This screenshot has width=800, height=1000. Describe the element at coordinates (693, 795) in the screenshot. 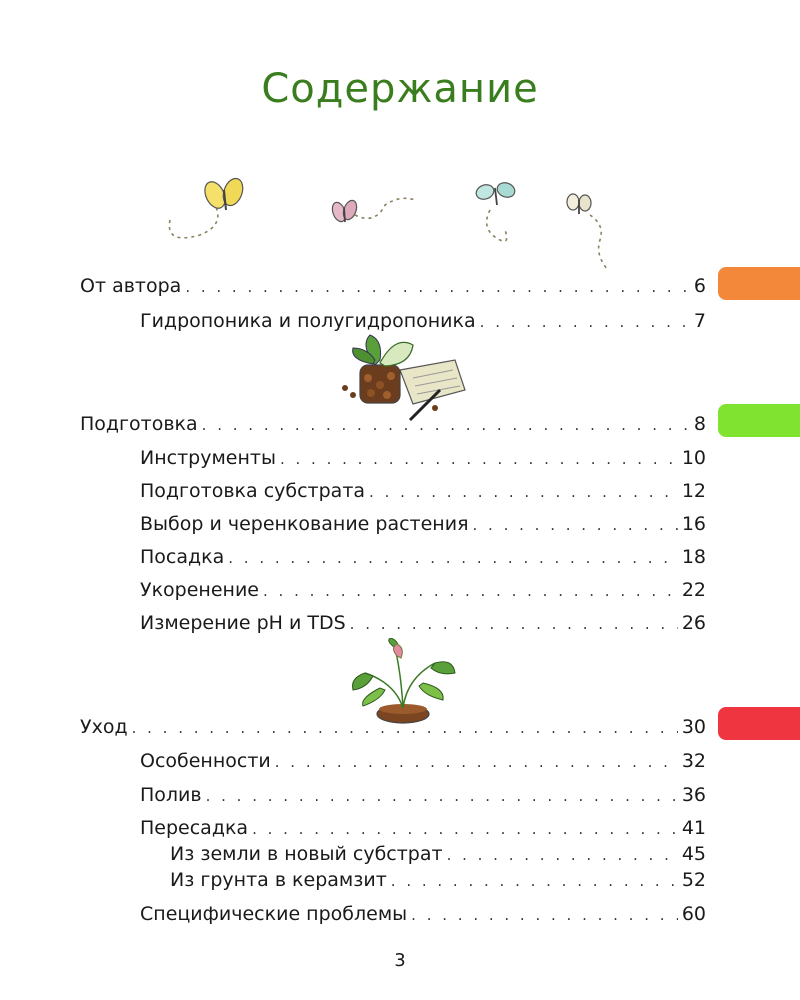

I see `toc-entry-page: 36` at that location.